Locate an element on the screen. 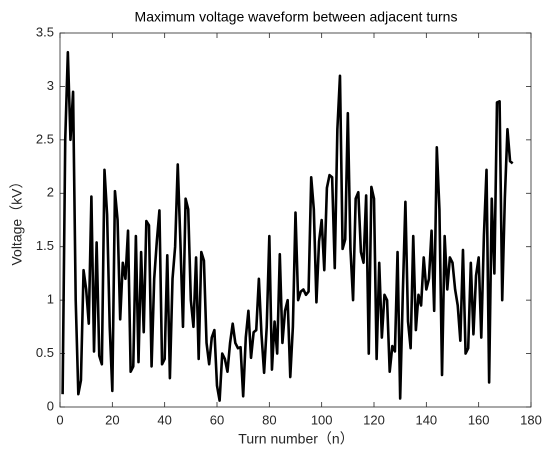 The width and height of the screenshot is (550, 455). y-tick-label: 3 is located at coordinates (50, 85).